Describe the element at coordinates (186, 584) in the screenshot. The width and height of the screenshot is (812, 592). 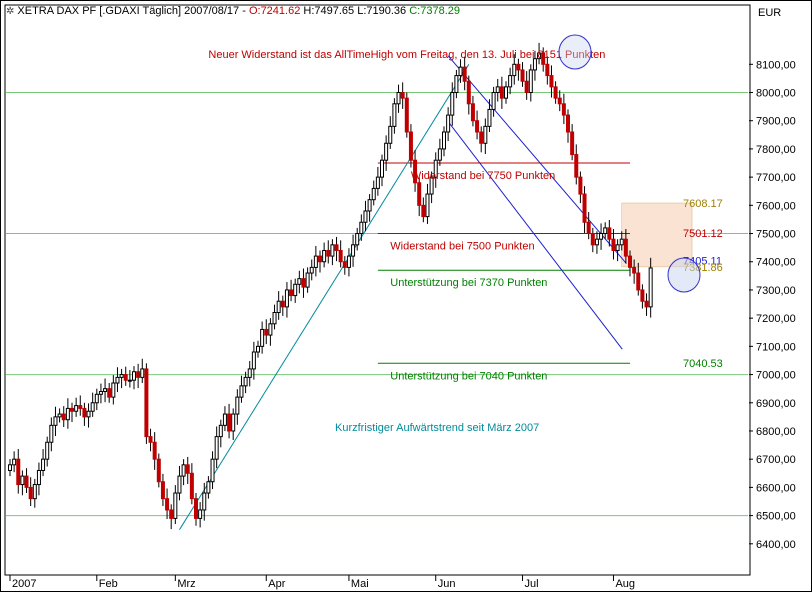
I see `x-tick-label: Mrz` at that location.